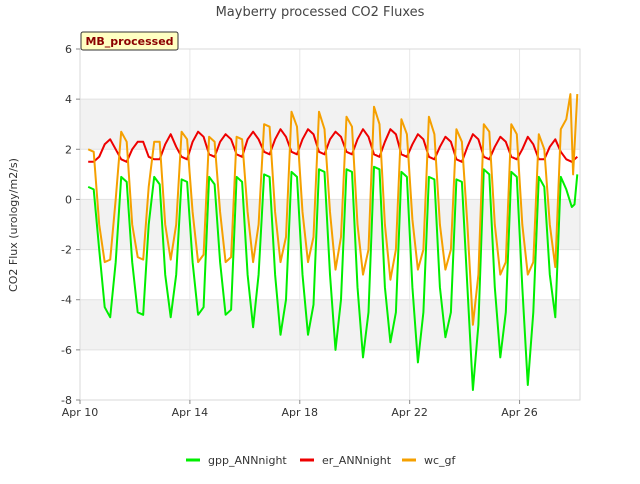  I want to click on y-axis: -8 -6 -4 -2 0 2 4 6, so click(70, 225).